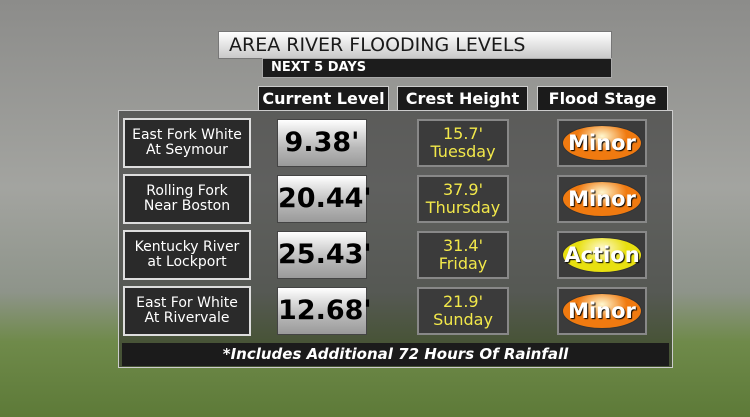  I want to click on crest-line: 37.9', so click(463, 189).